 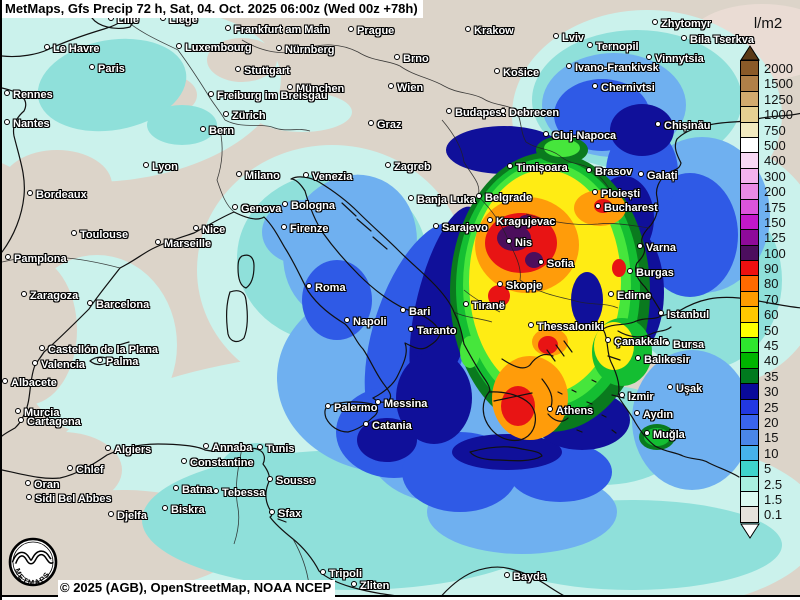 I want to click on legend-entry: 10, so click(x=766, y=453).